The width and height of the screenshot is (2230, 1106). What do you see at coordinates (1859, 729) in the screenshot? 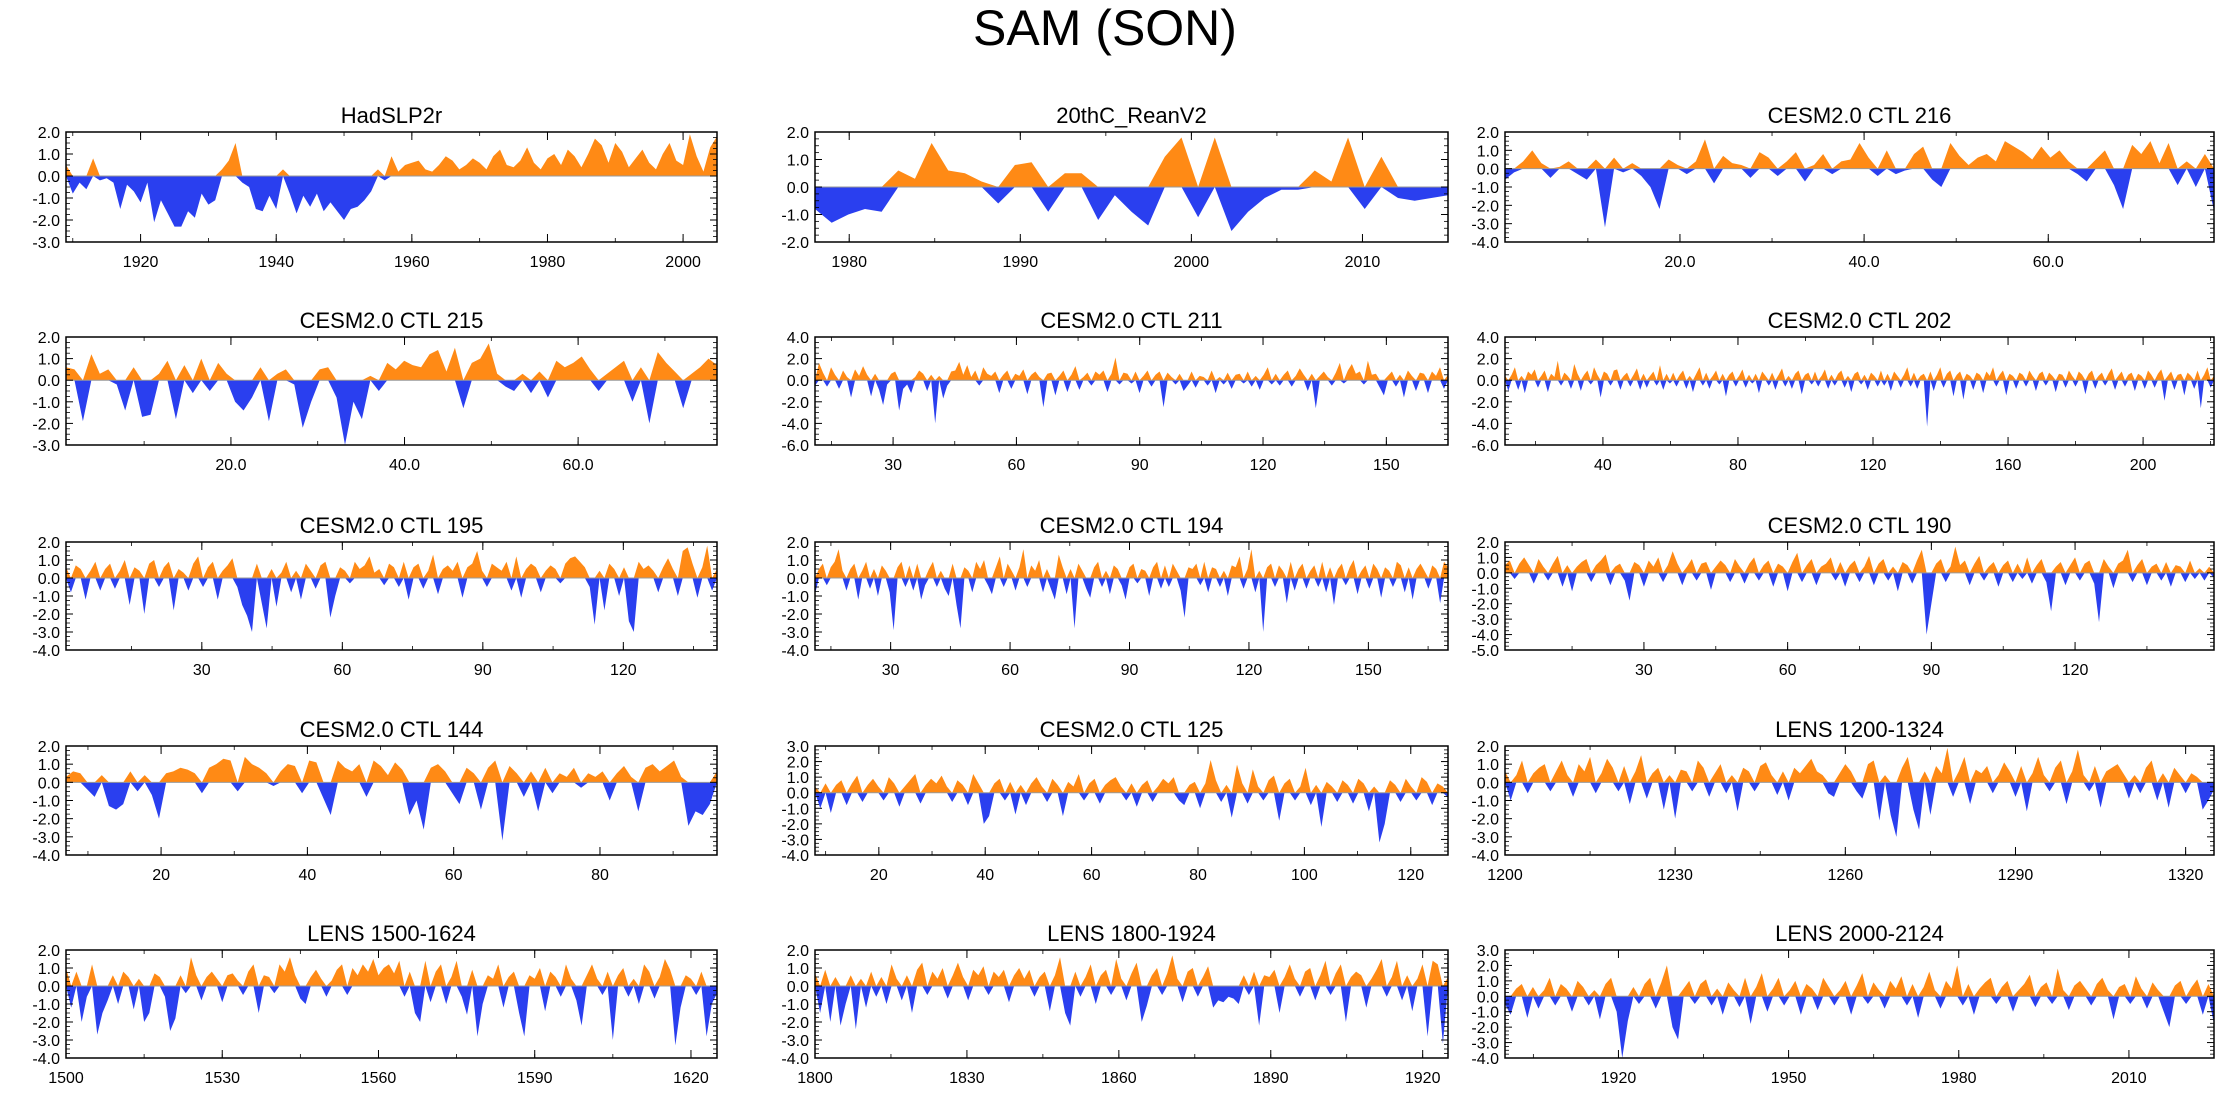
I see `panel-title: LENS 1200-1324` at bounding box center [1859, 729].